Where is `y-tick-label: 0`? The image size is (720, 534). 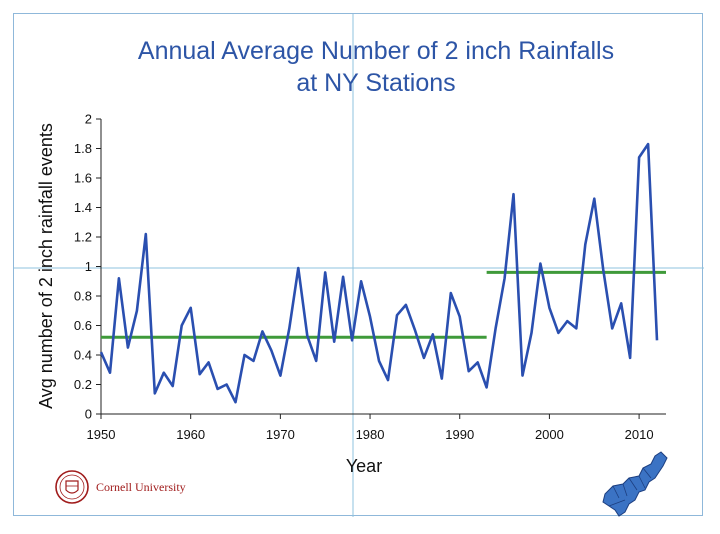 y-tick-label: 0 is located at coordinates (88, 414).